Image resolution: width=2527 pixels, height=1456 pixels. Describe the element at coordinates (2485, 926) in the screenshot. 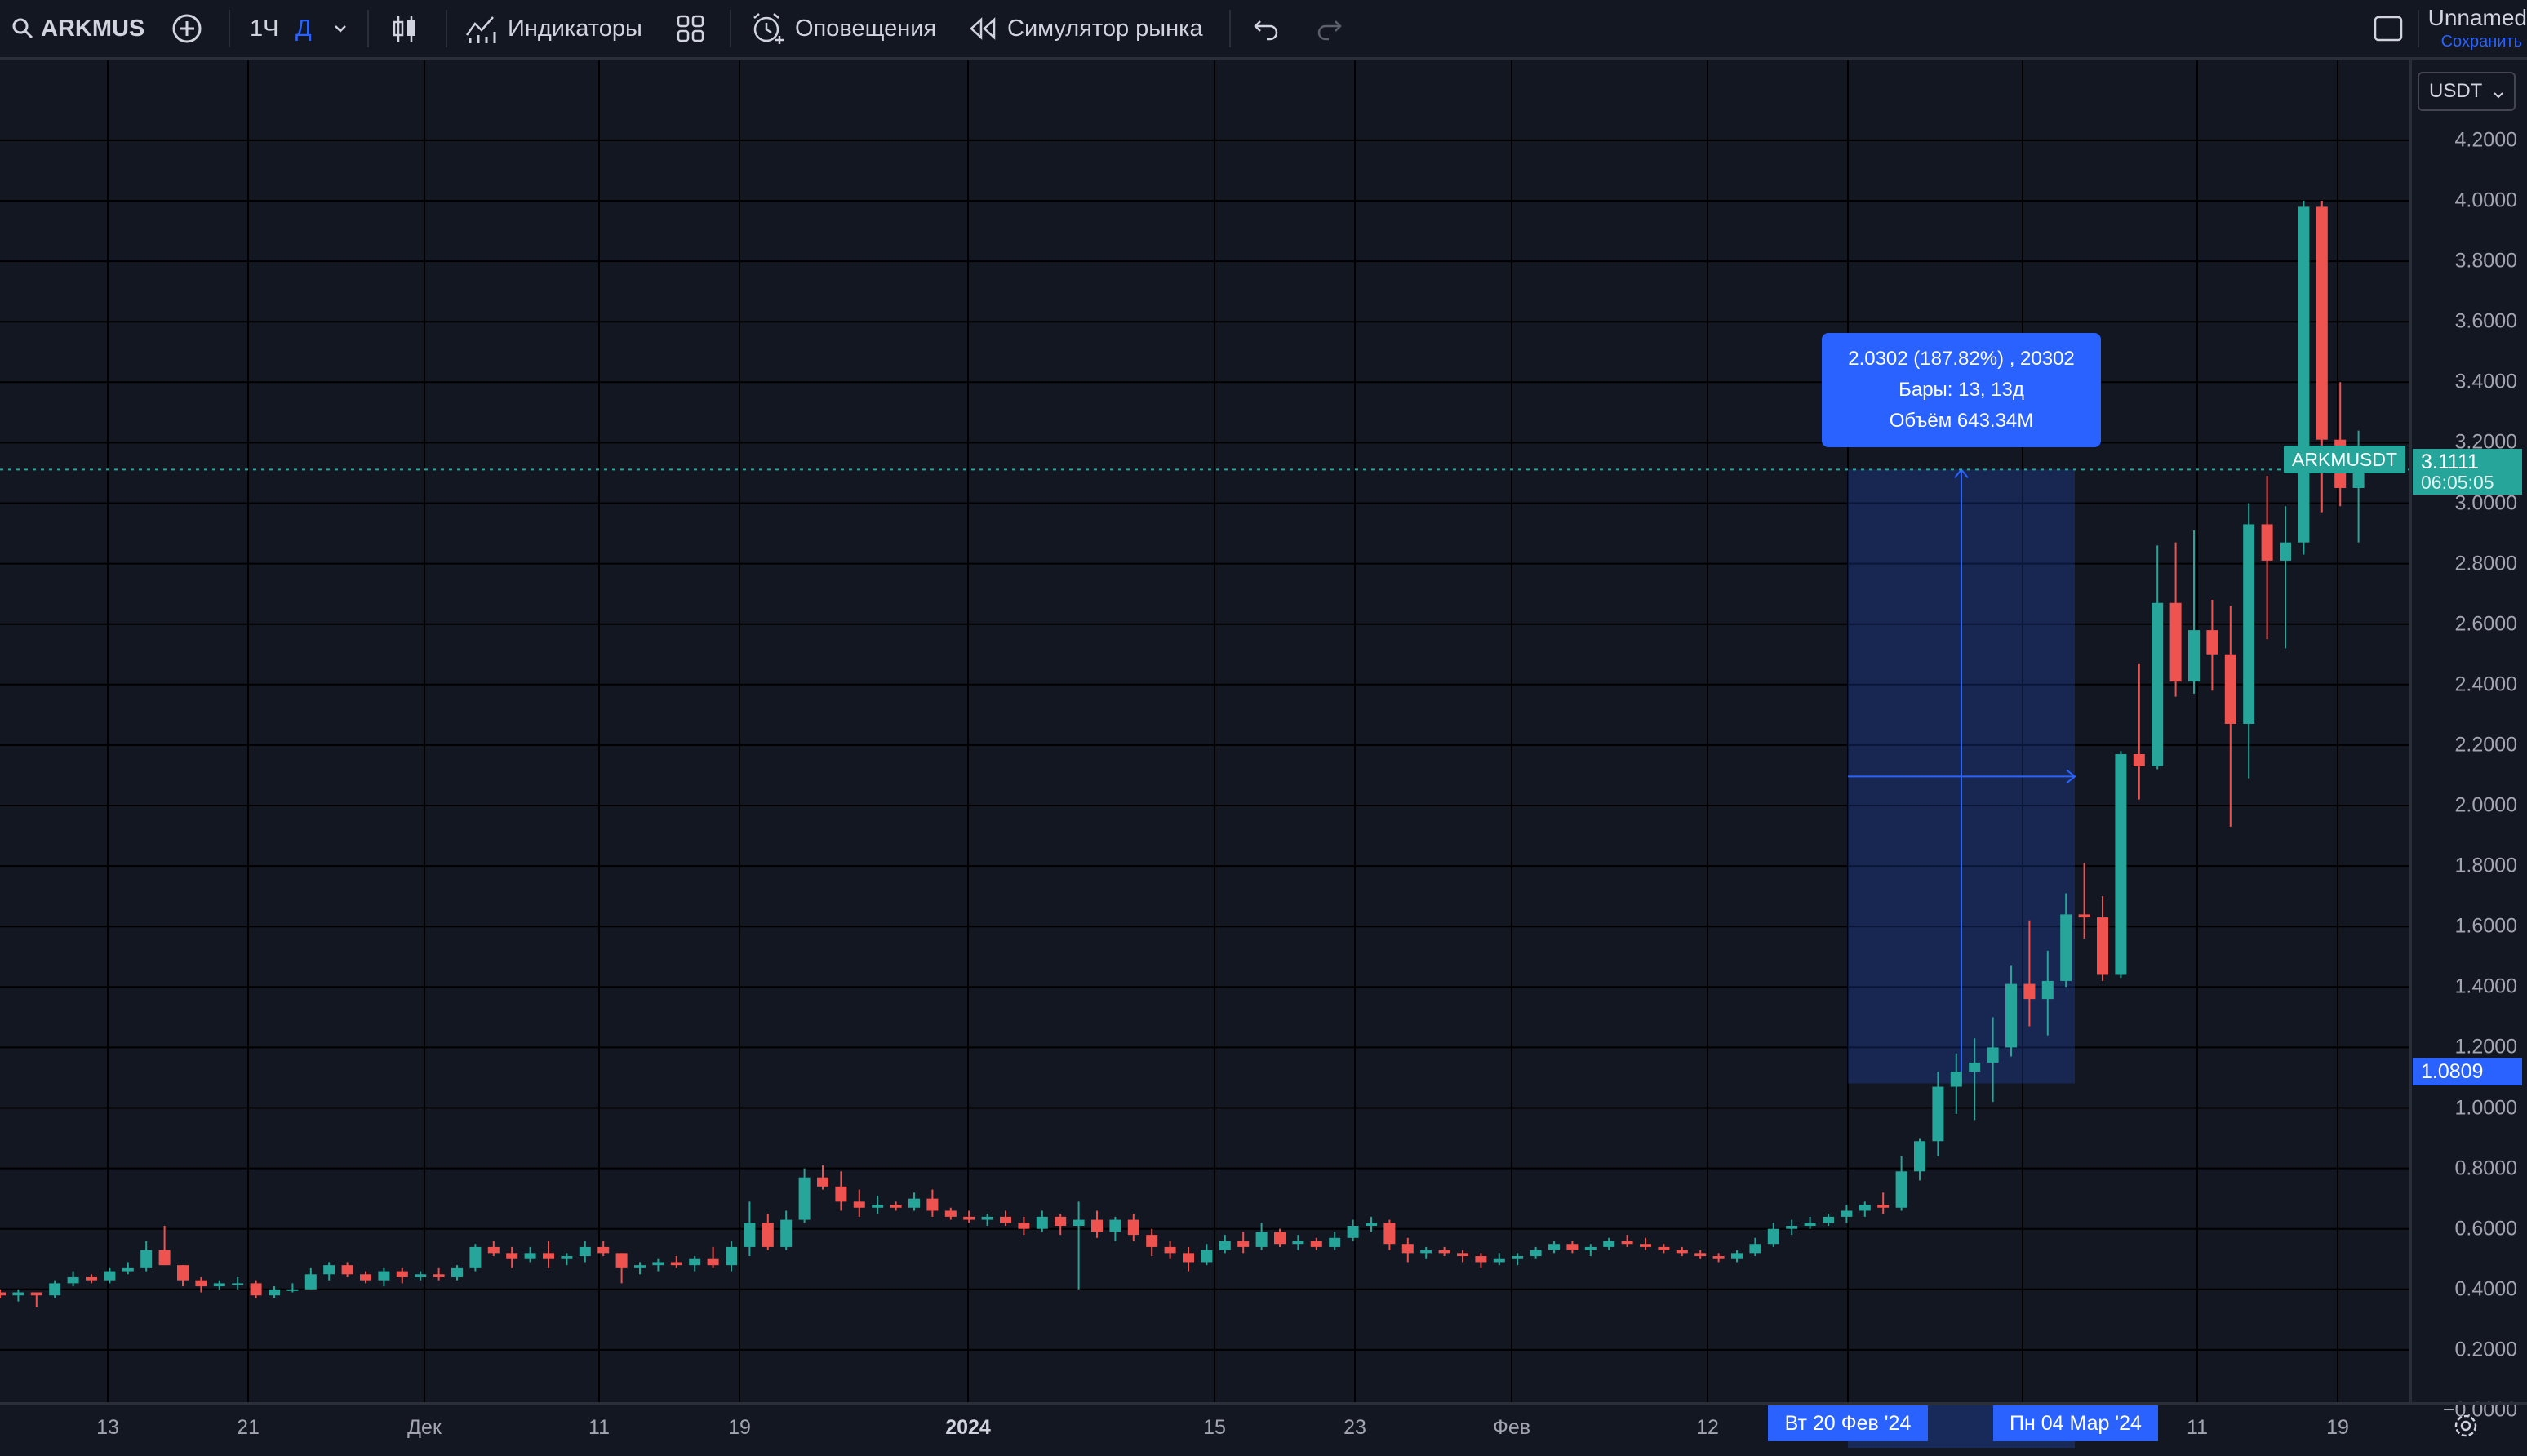

I see `price-scale-label: 1.6000` at that location.